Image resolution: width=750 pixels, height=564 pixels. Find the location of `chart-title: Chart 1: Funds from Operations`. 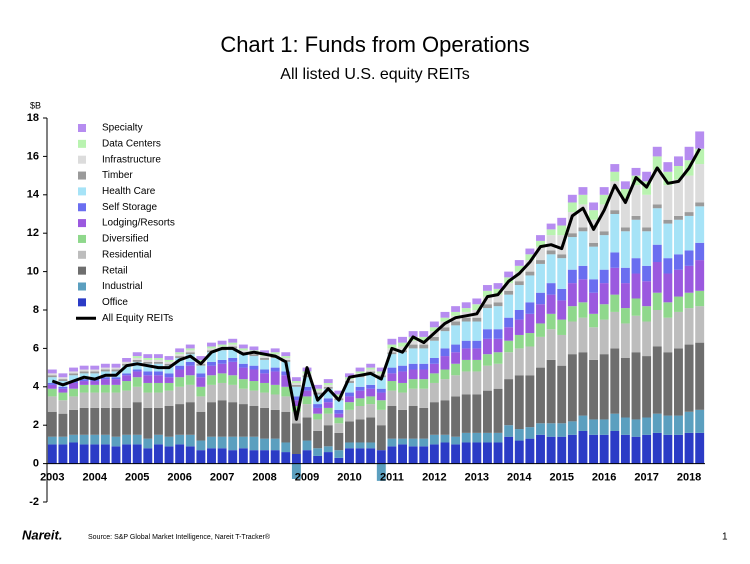

chart-title: Chart 1: Funds from Operations is located at coordinates (374, 44).